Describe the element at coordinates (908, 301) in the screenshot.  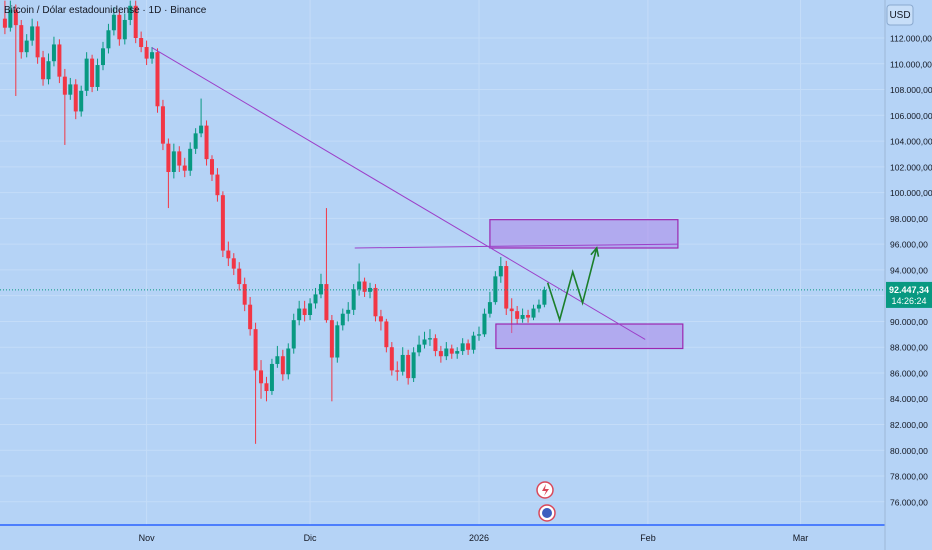
I see `countdown-label: 14:26:24` at that location.